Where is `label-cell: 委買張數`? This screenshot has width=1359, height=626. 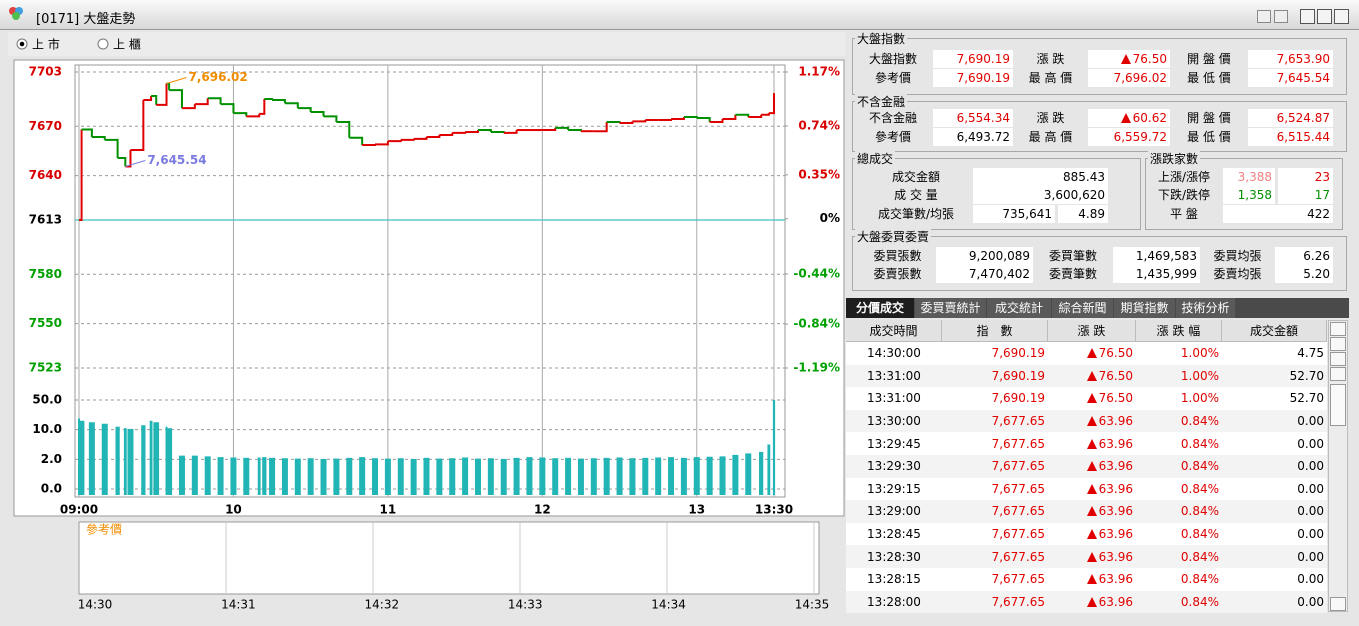
label-cell: 委買張數 is located at coordinates (897, 256).